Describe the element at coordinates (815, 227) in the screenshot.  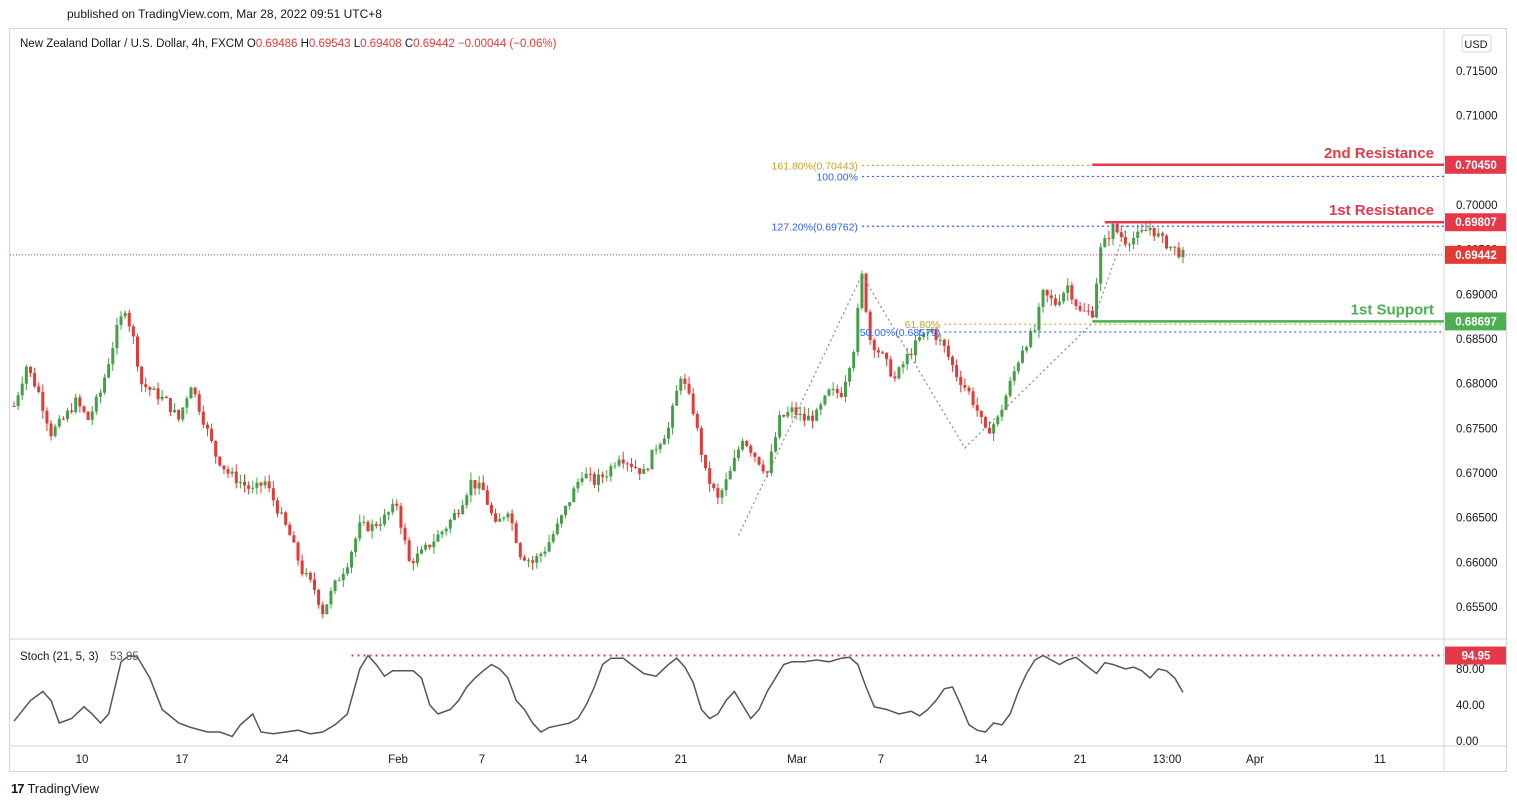
I see `fib-level-label: 127.20%(0.69762)` at that location.